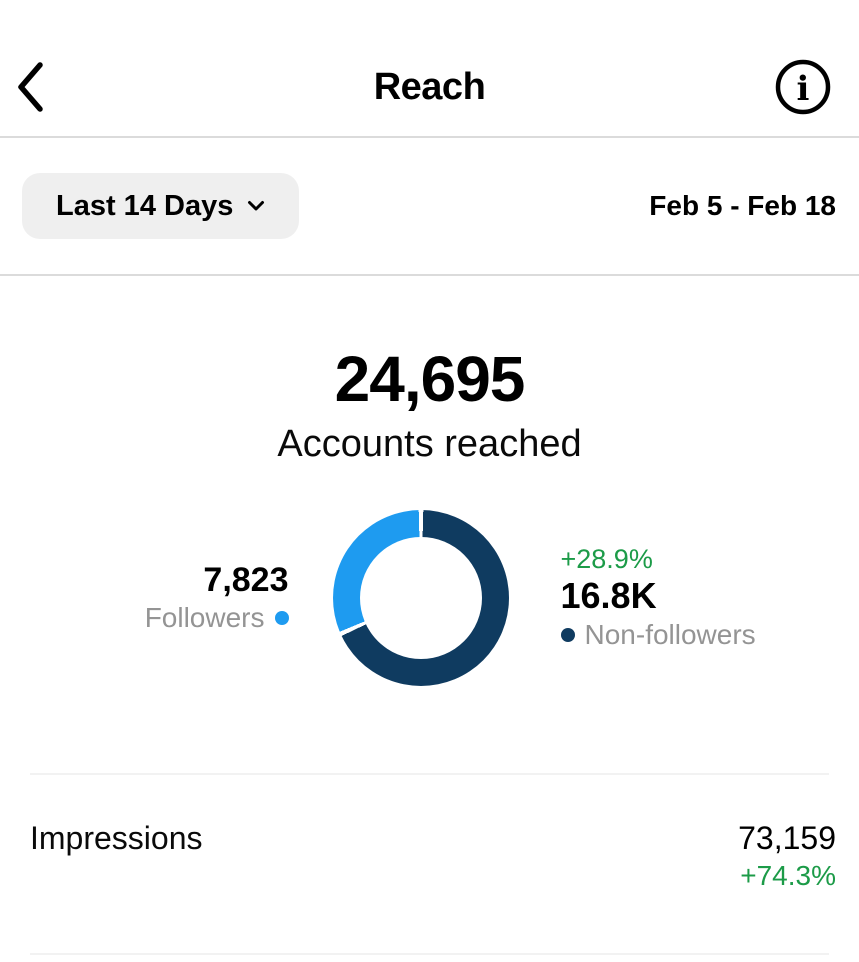 The image size is (859, 962). I want to click on impressions-row: Impressions 73,159 +74.3%, so click(429, 834).